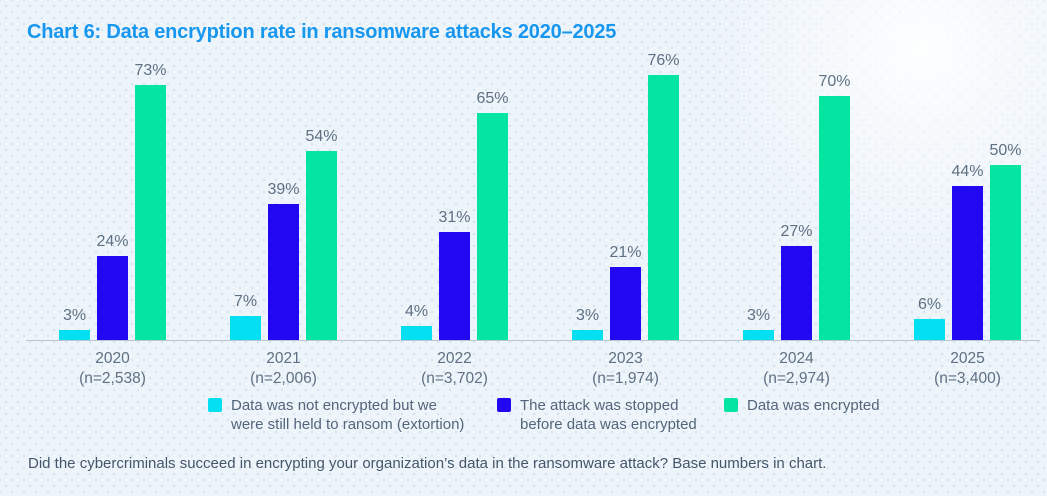 The height and width of the screenshot is (496, 1047). I want to click on bar-group: 3% 21% 76%, so click(626, 196).